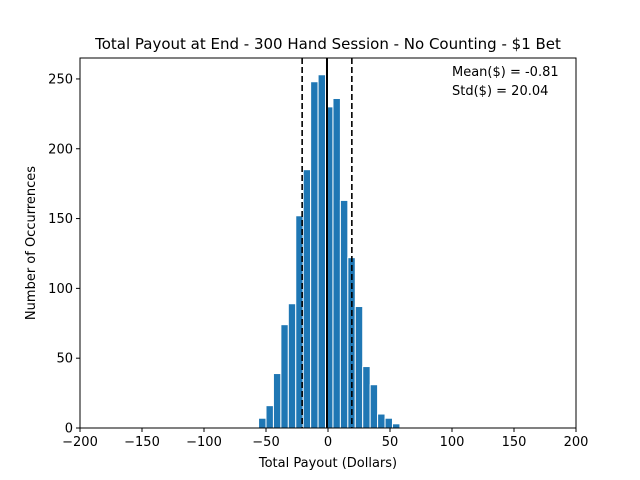 Image resolution: width=640 pixels, height=480 pixels. What do you see at coordinates (500, 91) in the screenshot?
I see `std-annotation: Std($) = 20.04` at bounding box center [500, 91].